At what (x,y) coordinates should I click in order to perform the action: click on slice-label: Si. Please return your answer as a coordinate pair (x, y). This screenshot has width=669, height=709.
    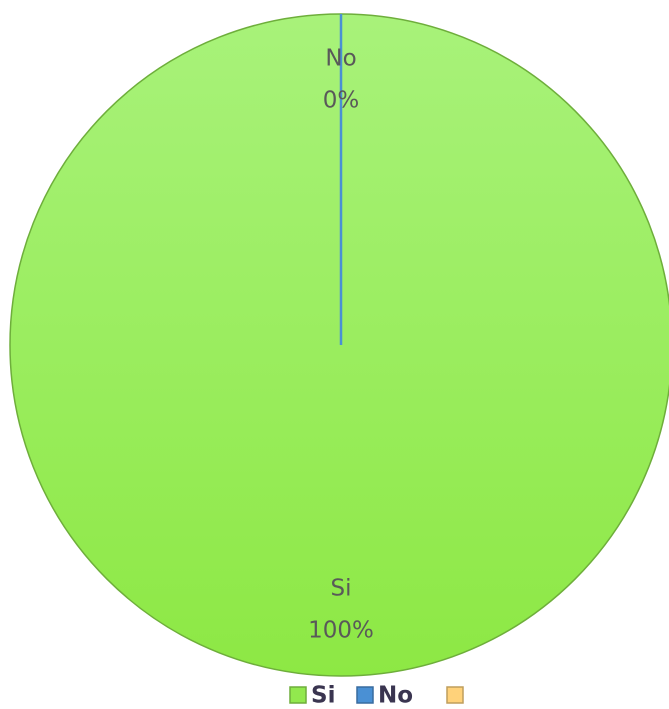
    Looking at the image, I should click on (341, 588).